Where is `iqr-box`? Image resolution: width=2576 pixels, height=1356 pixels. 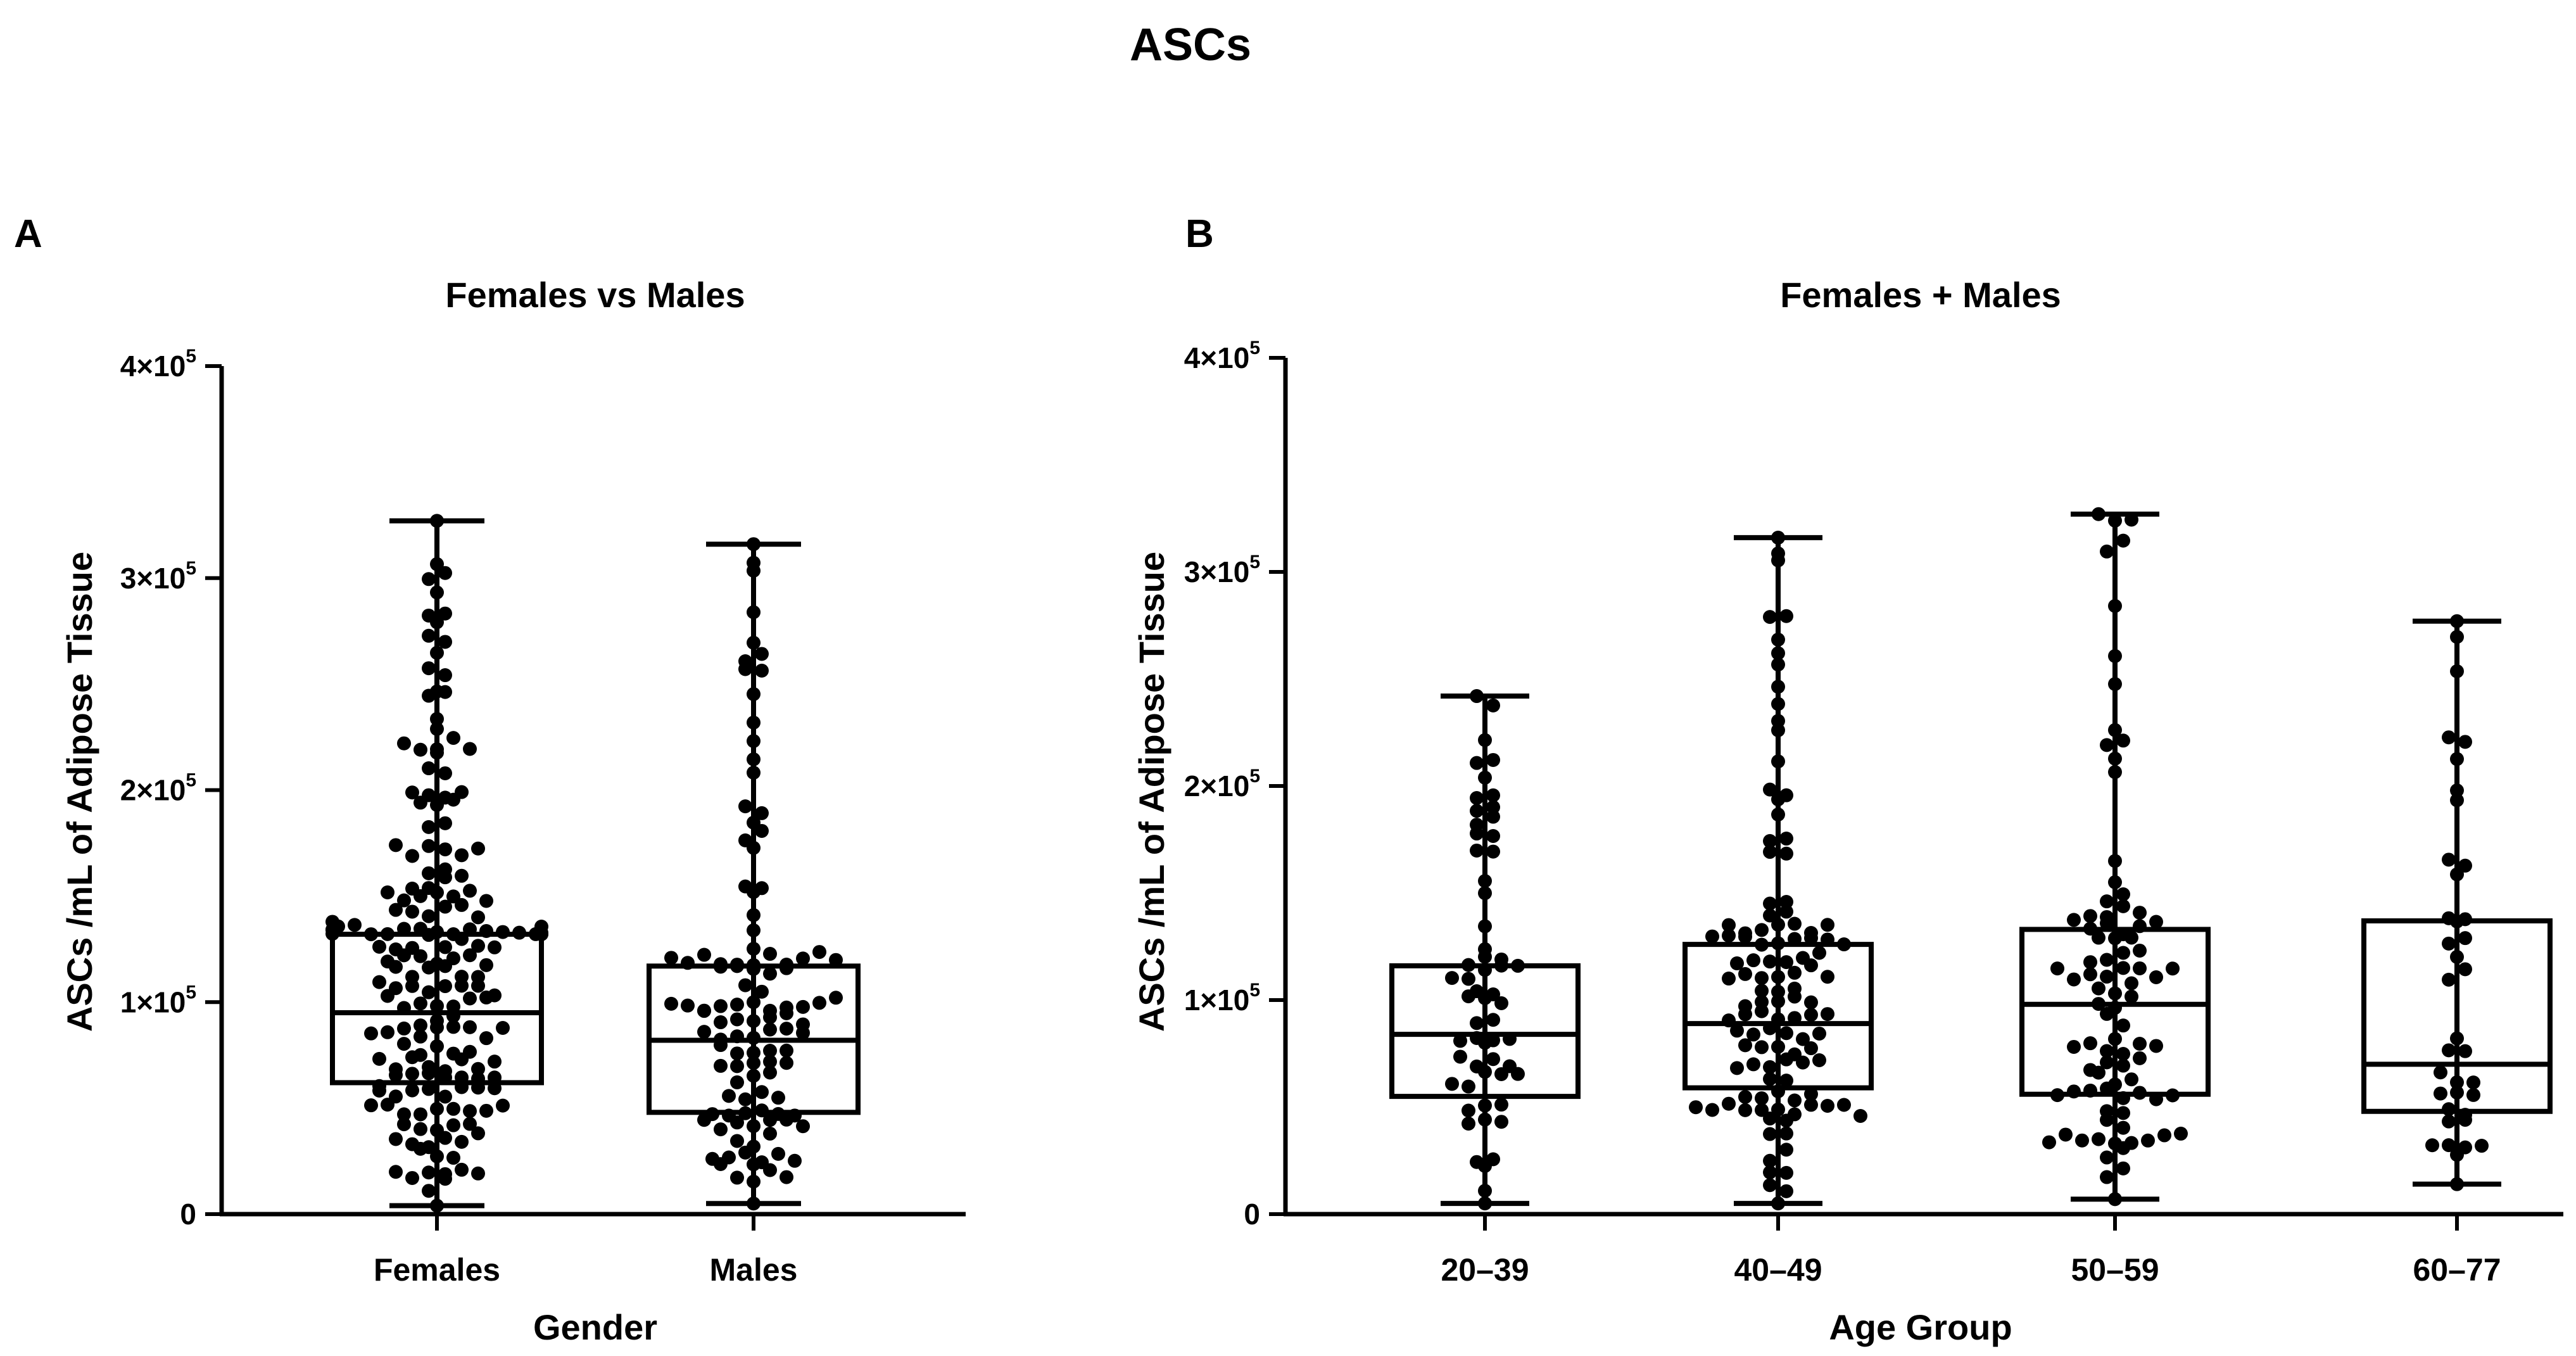
iqr-box is located at coordinates (2115, 1012).